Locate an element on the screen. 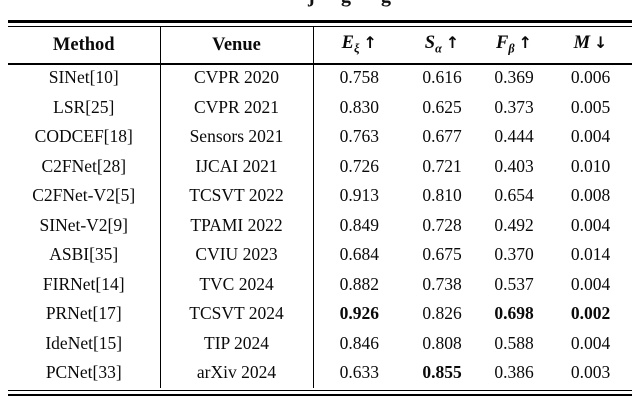 The image size is (640, 401). metric-cell: 0.830 is located at coordinates (358, 107).